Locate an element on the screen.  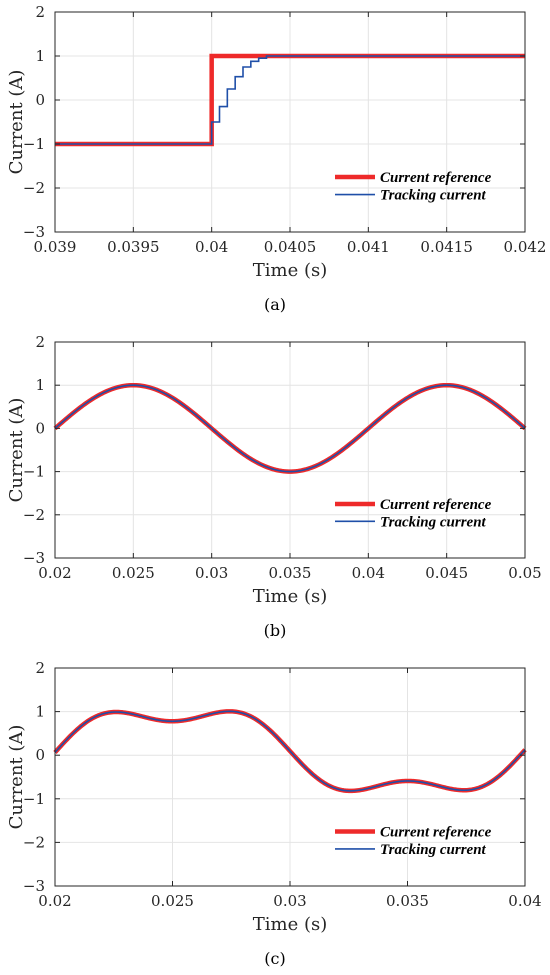
x-tick-label: 0.0415 is located at coordinates (446, 247).